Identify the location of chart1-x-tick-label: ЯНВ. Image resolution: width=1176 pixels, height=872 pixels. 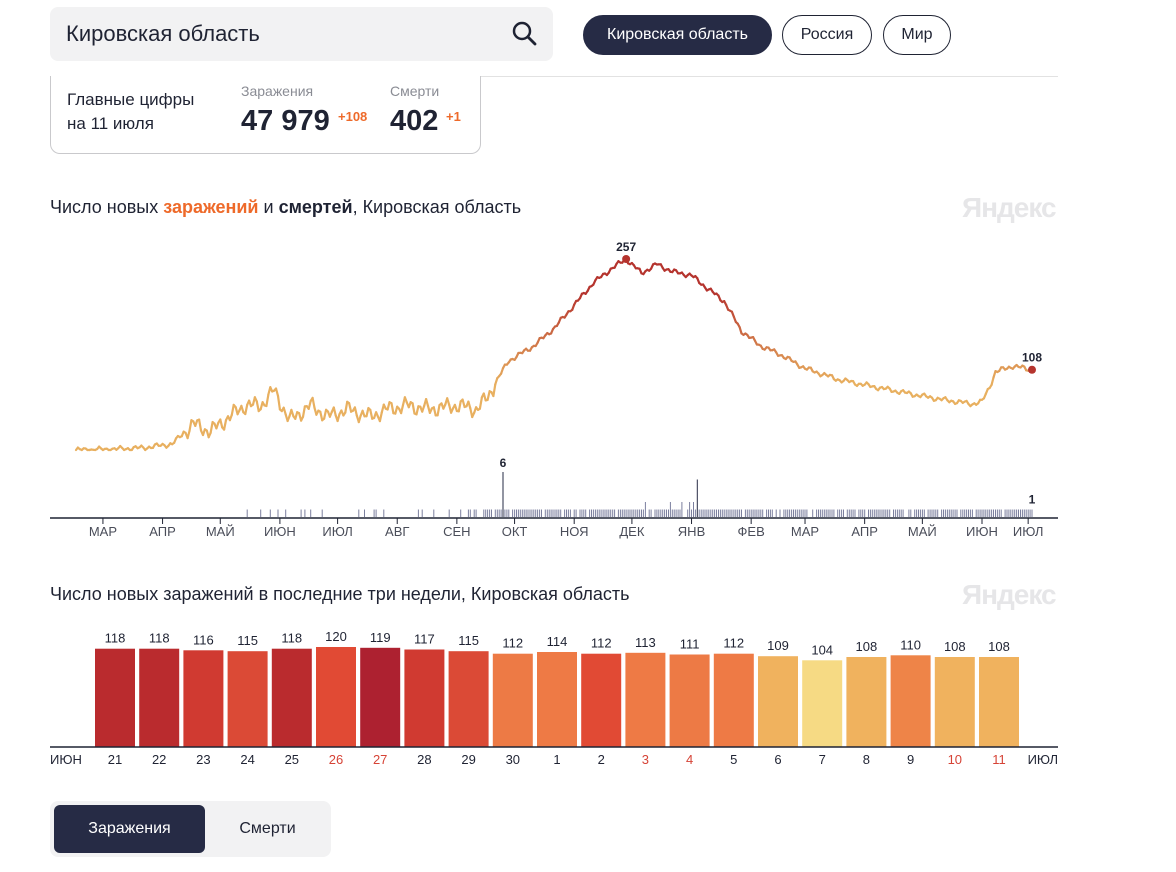
(691, 531).